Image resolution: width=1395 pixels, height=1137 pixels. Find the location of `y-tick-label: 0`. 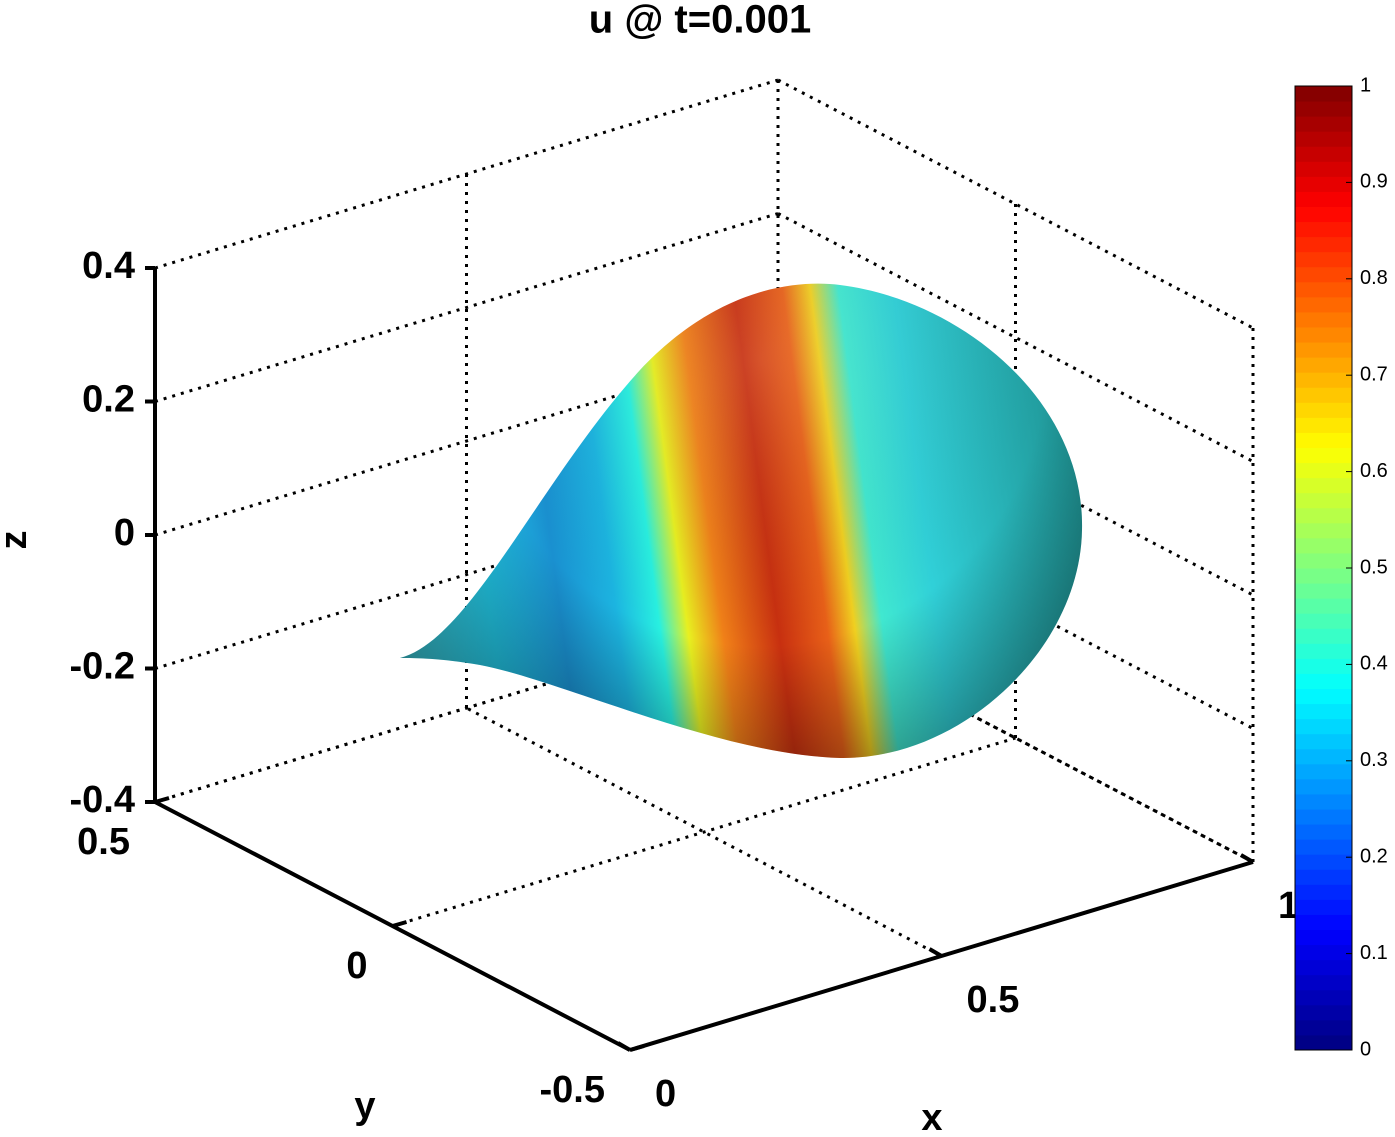

y-tick-label: 0 is located at coordinates (356, 966).